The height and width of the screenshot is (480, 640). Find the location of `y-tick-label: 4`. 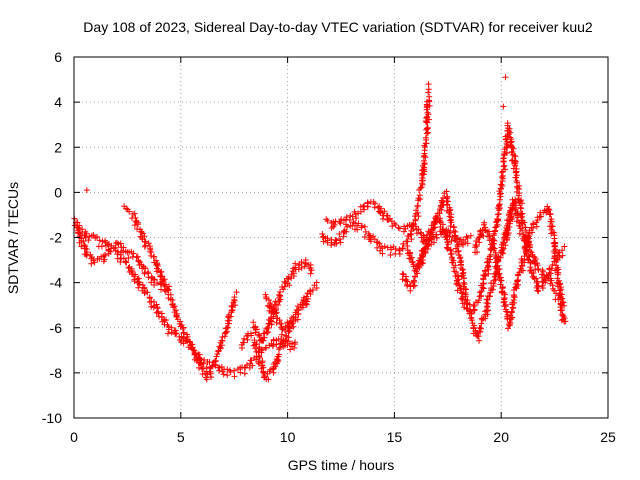

y-tick-label: 4 is located at coordinates (58, 102).